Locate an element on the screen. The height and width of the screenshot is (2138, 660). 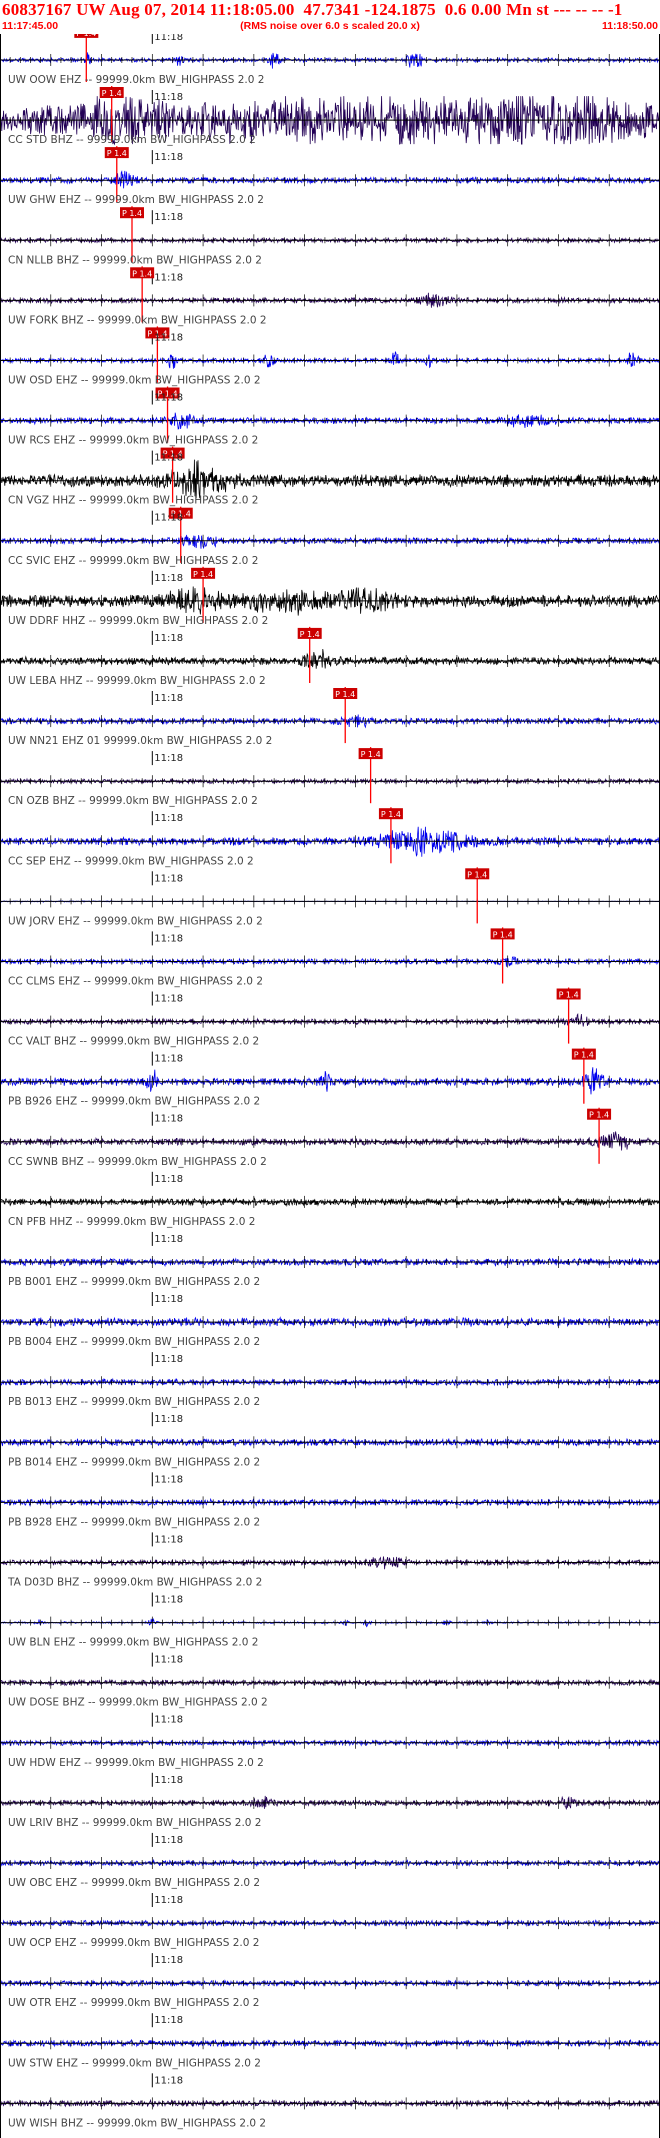
event-network: UW is located at coordinates (91, 9).